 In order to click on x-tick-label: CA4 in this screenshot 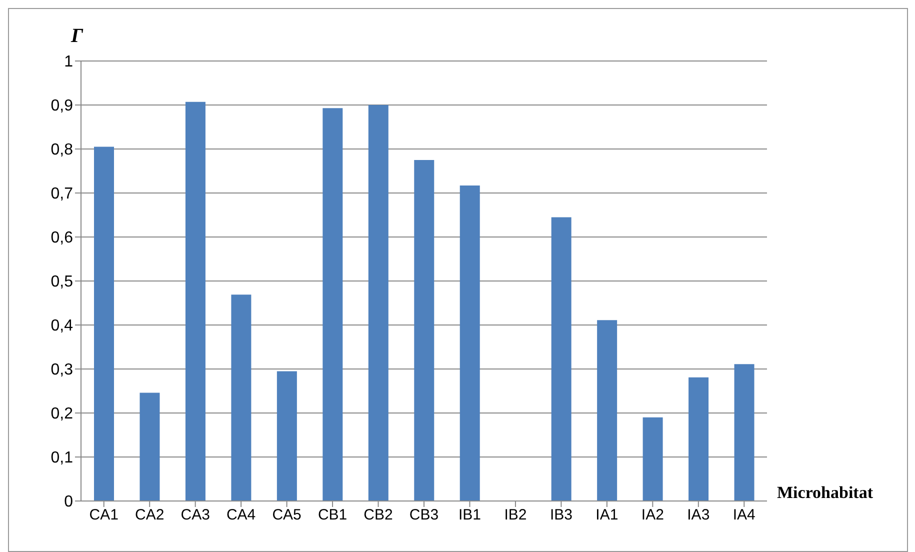, I will do `click(241, 515)`.